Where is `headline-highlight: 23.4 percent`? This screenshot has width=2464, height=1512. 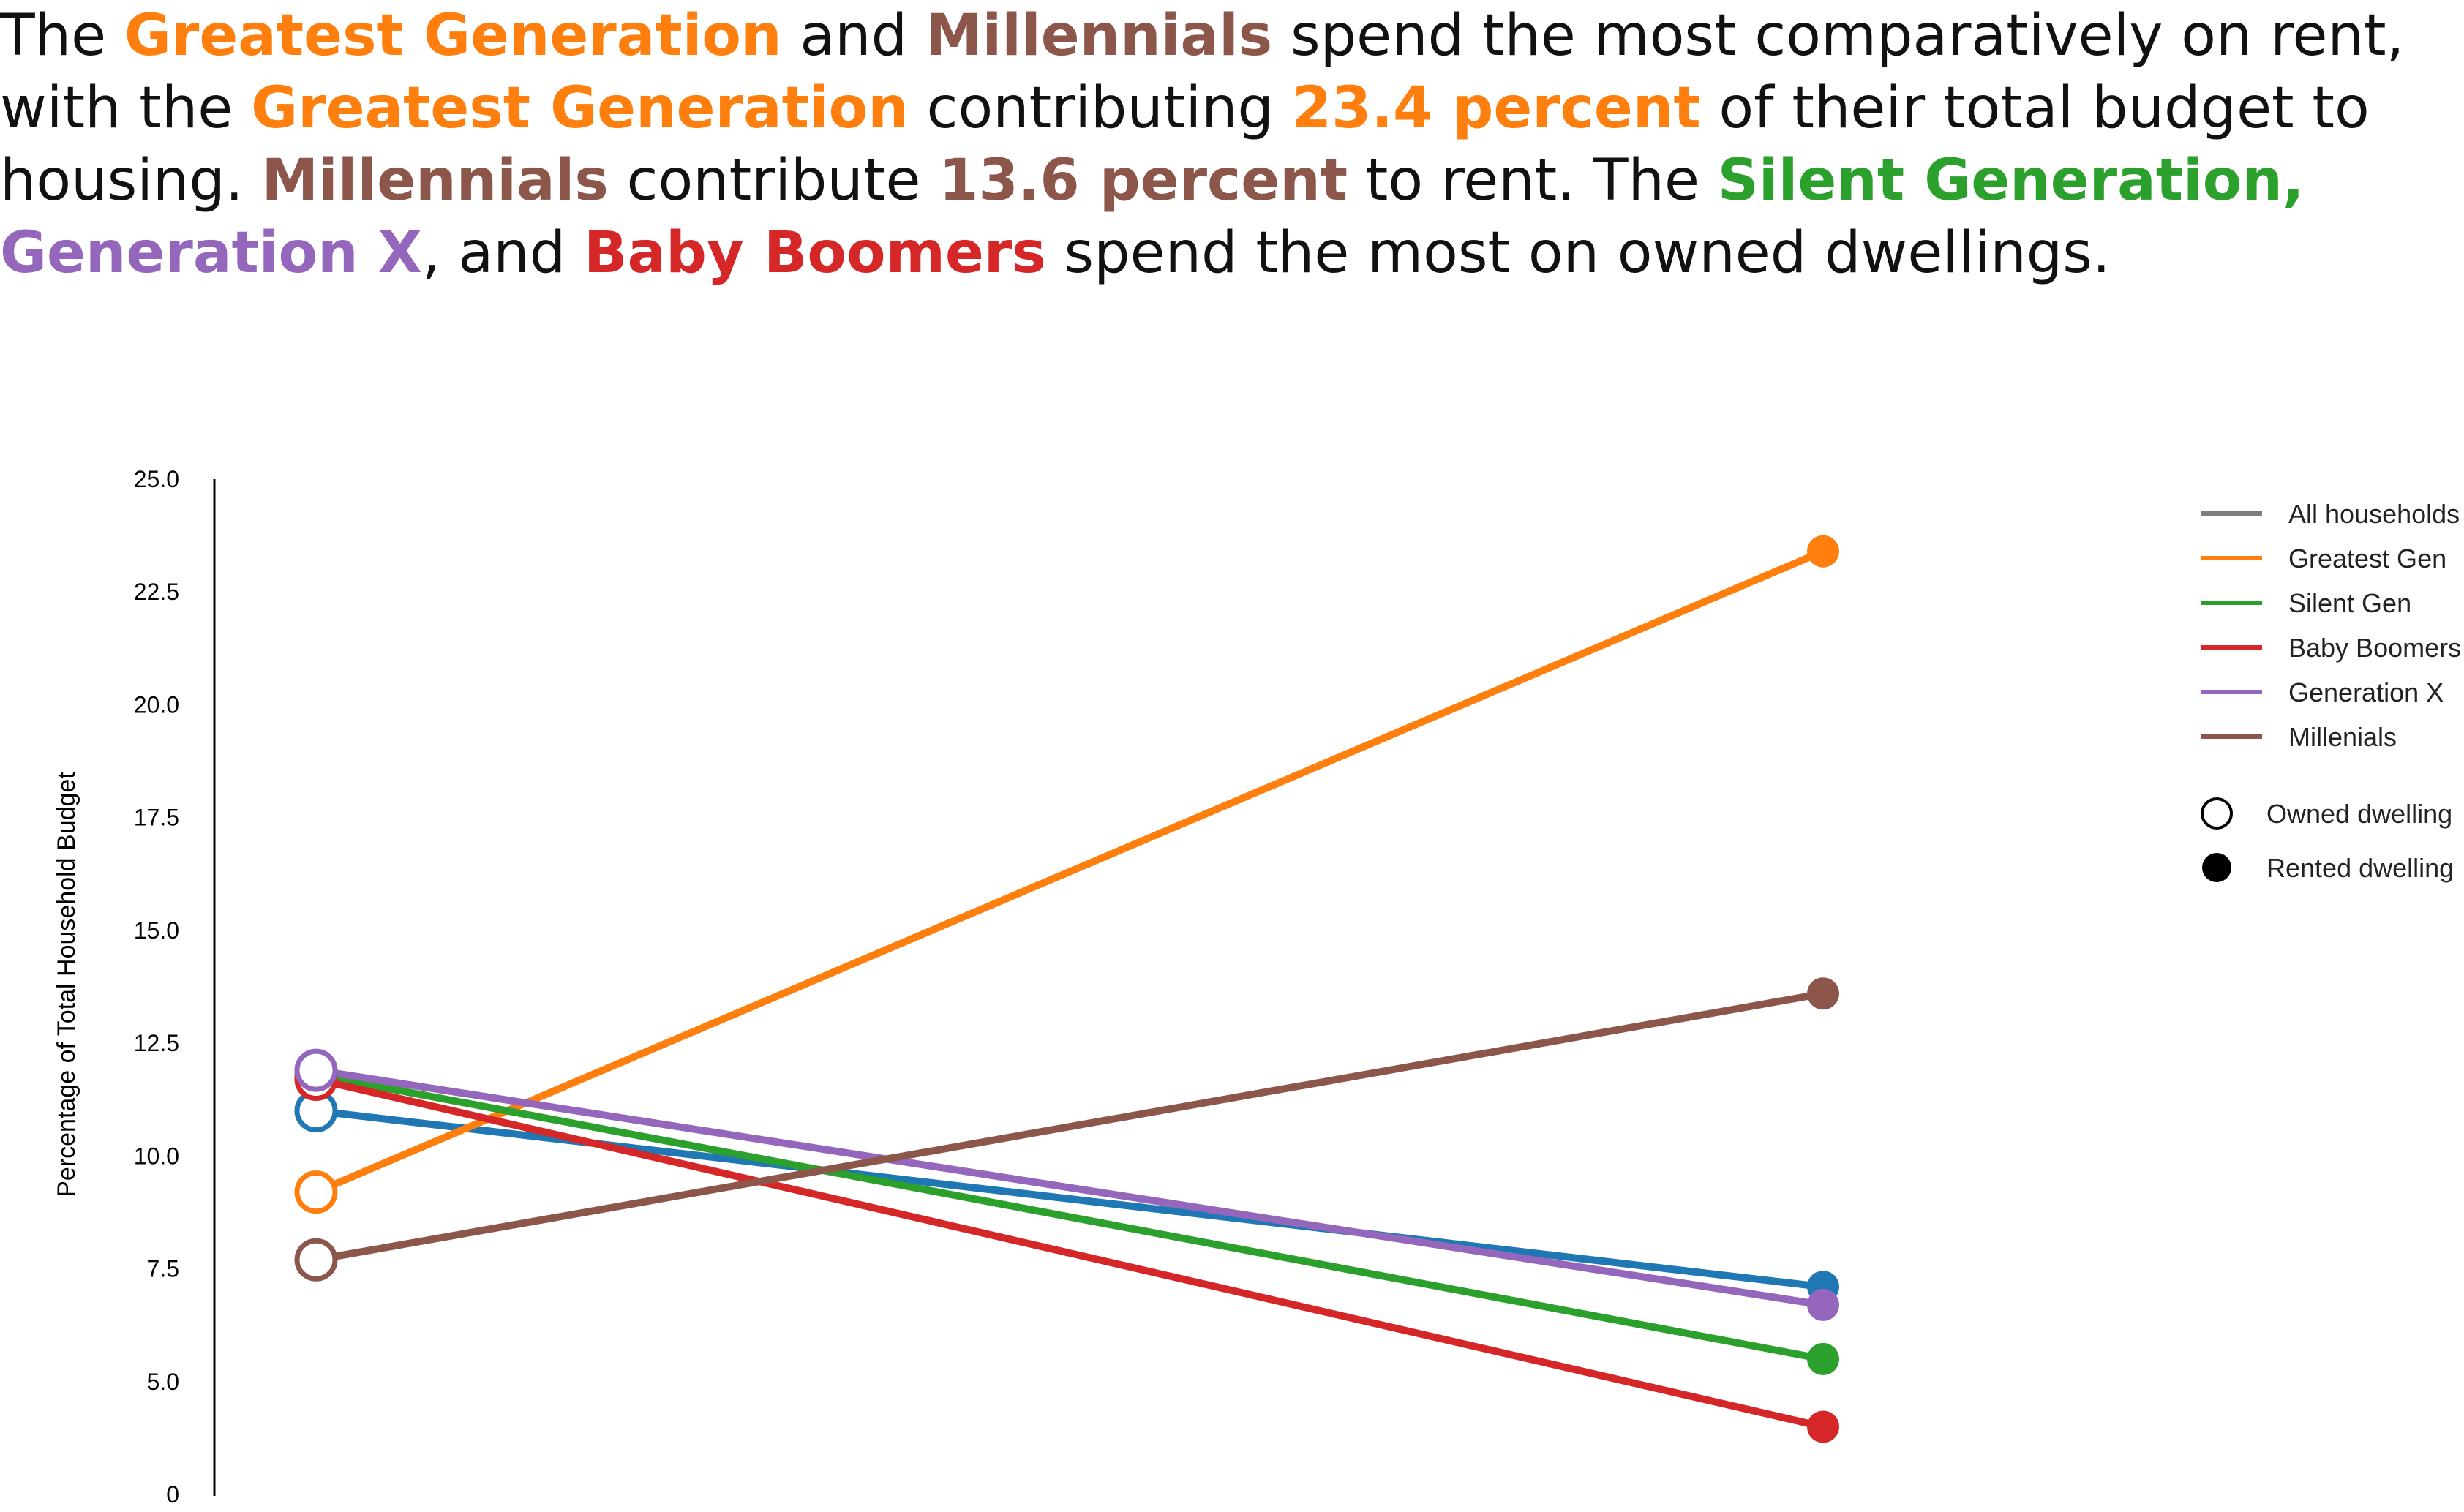
headline-highlight: 23.4 percent is located at coordinates (1496, 108).